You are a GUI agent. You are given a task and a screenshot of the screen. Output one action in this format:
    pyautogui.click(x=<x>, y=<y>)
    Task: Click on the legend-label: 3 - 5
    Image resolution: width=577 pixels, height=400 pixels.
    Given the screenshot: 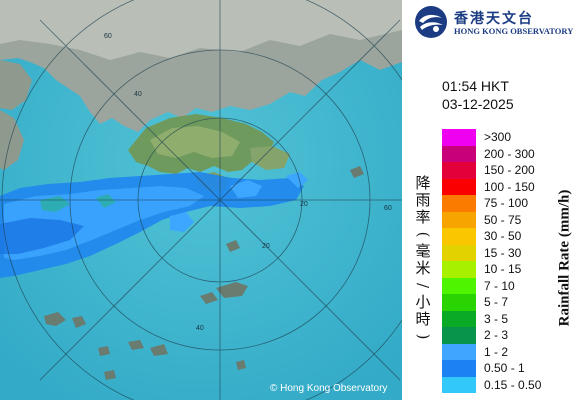 What is the action you would take?
    pyautogui.click(x=496, y=318)
    